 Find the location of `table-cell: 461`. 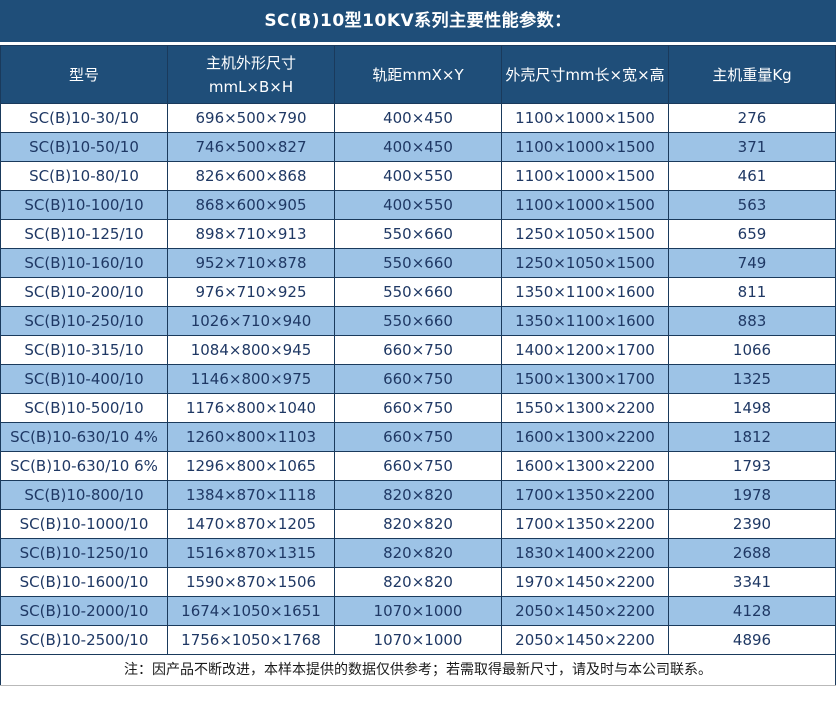

table-cell: 461 is located at coordinates (752, 176).